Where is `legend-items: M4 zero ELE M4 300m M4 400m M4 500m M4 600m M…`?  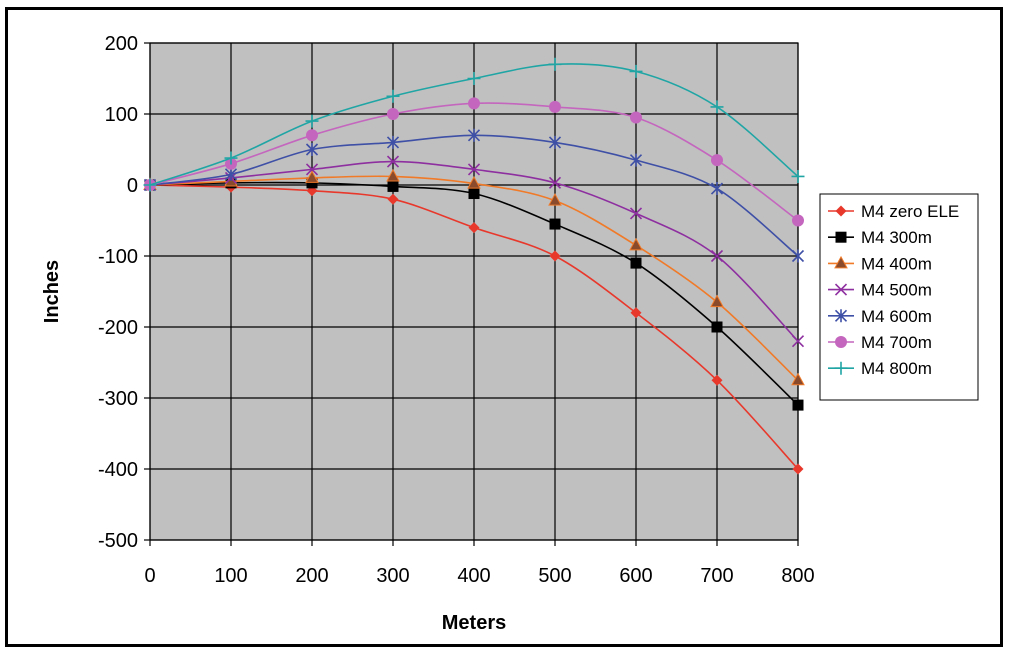
legend-items: M4 zero ELE M4 300m M4 400m M4 500m M4 600m M… is located at coordinates (893, 290).